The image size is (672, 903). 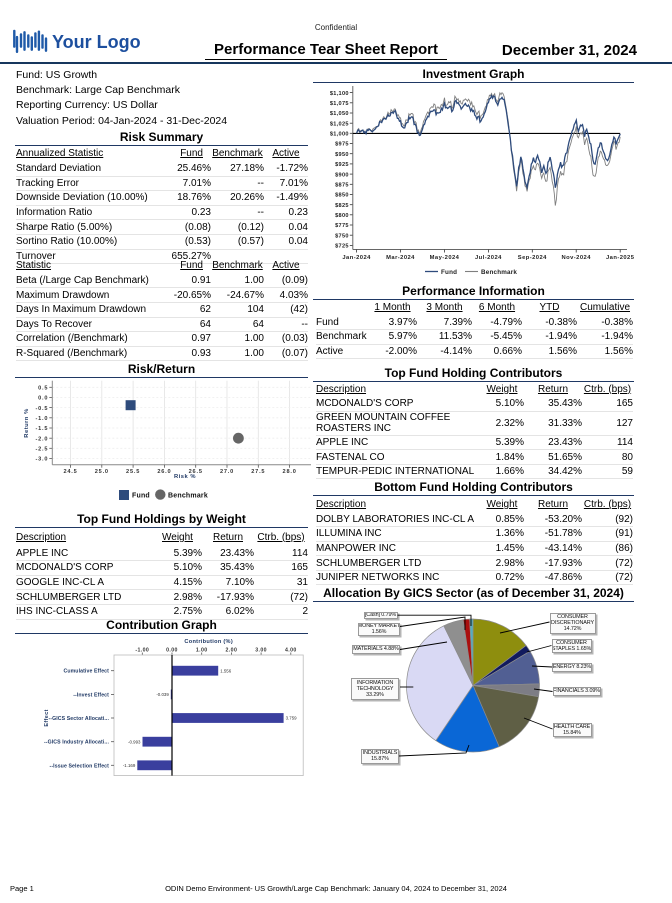 I want to click on svg-text: -1.169, so click(x=129, y=765).